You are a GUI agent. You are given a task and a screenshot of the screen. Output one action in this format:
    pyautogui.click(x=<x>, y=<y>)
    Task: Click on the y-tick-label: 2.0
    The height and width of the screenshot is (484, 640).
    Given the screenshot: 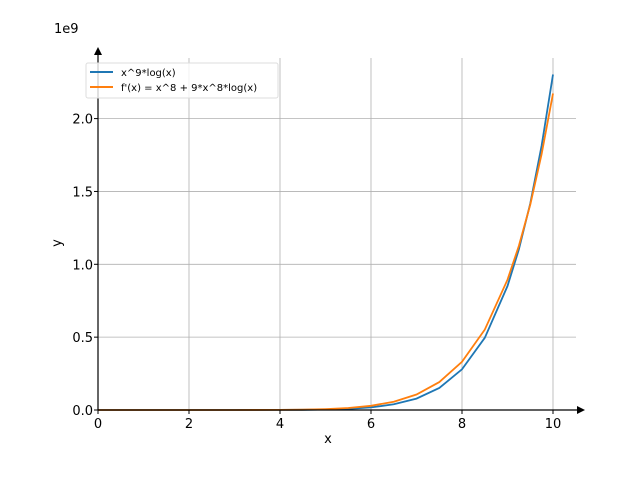 What is the action you would take?
    pyautogui.click(x=82, y=120)
    